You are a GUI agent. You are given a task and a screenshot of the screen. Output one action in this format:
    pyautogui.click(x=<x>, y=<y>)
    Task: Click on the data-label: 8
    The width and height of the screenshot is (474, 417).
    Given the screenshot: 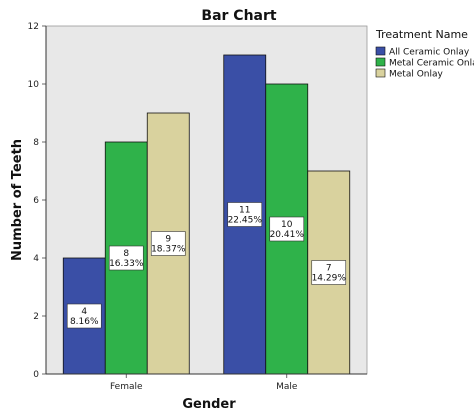 What is the action you would take?
    pyautogui.click(x=126, y=254)
    